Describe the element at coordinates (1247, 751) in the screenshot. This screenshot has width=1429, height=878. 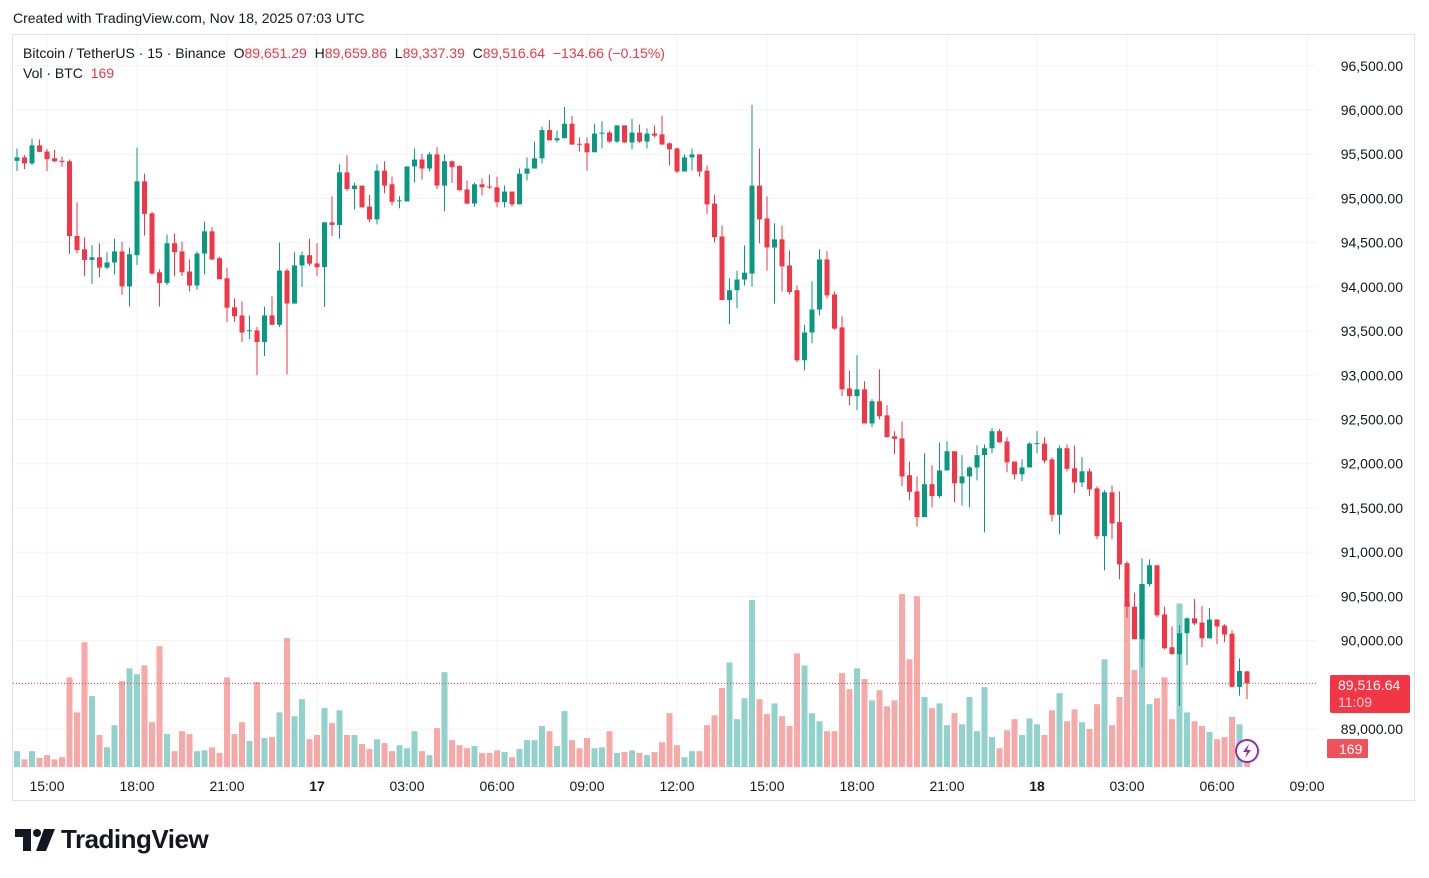
I see `lightning-icon` at that location.